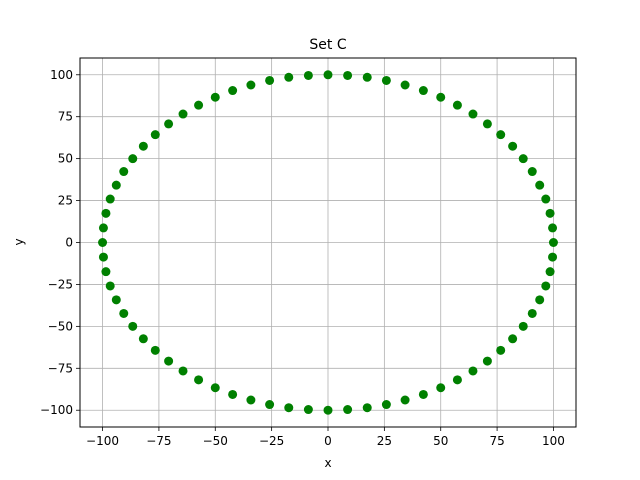  I want to click on x-tick-label: 100, so click(553, 441).